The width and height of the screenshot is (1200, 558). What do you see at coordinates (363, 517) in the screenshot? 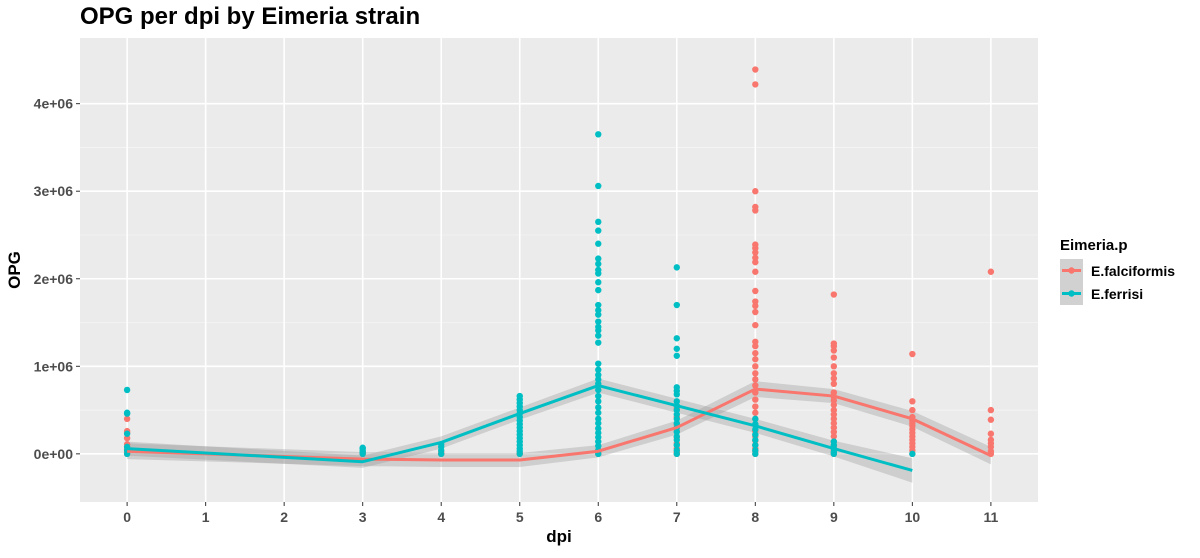
I see `x-tick-label: 3` at bounding box center [363, 517].